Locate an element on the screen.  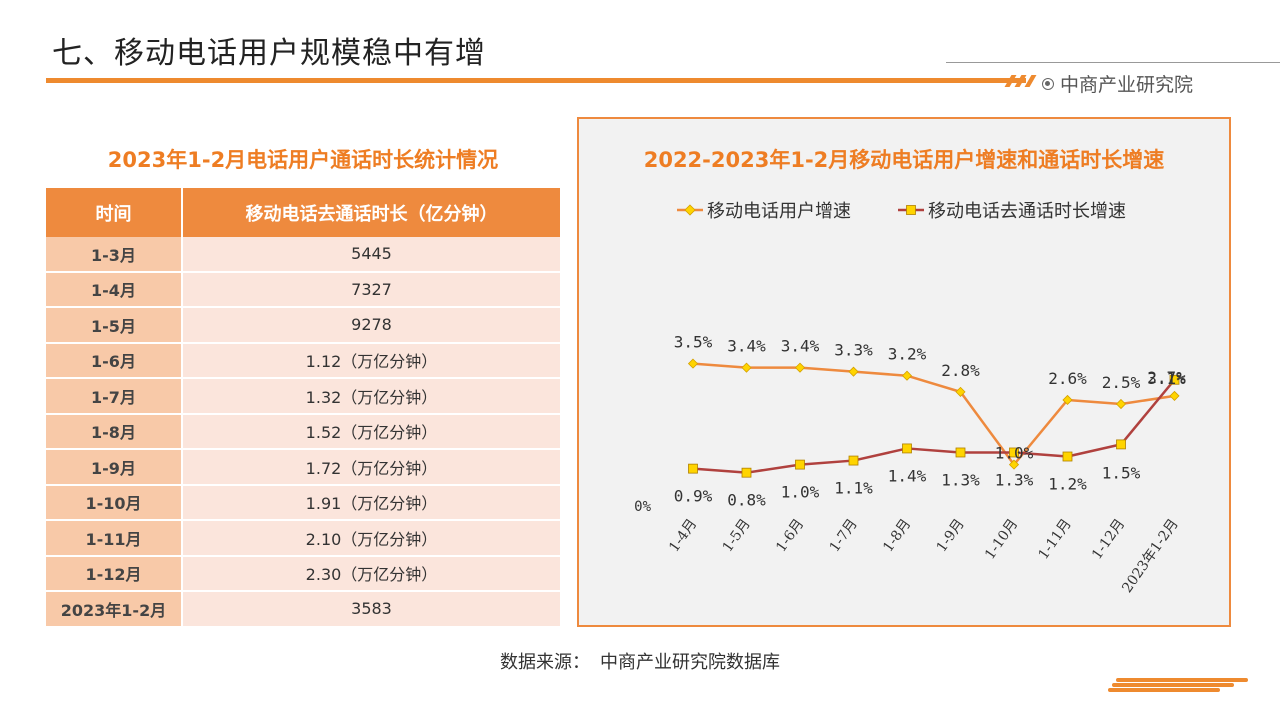
table-row: 1-6月 1.12（万亿分钟） is located at coordinates (303, 360).